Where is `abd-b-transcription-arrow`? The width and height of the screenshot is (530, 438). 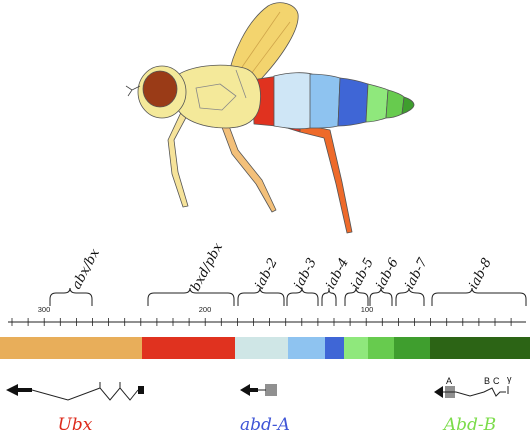
abd-b-transcription-arrow is located at coordinates (438, 392).